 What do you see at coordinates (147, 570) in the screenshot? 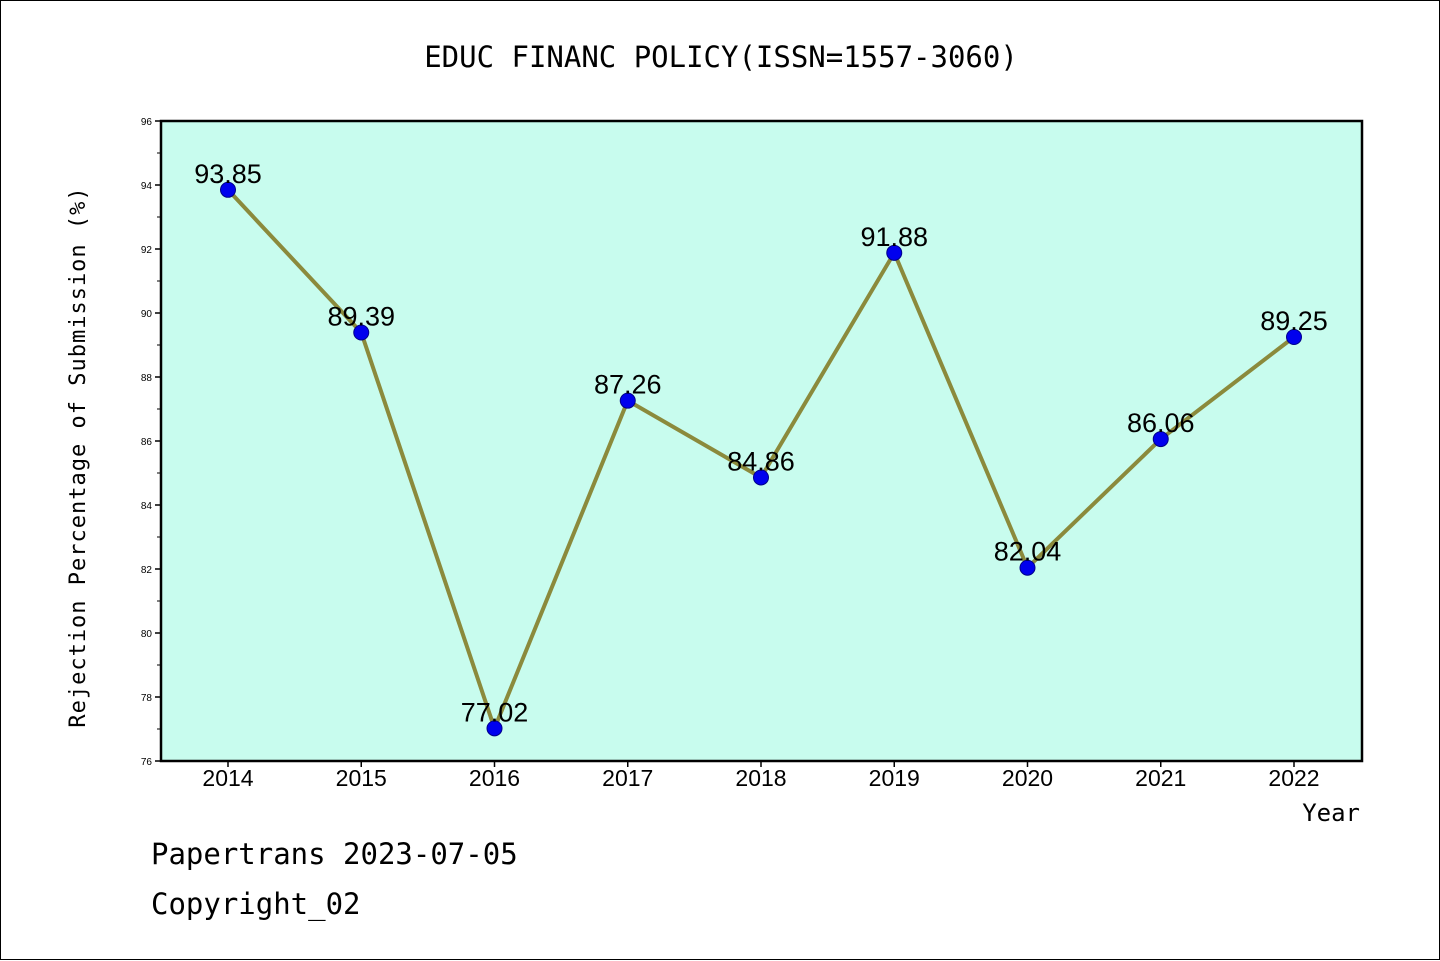
I see `y-tick-label: 82` at bounding box center [147, 570].